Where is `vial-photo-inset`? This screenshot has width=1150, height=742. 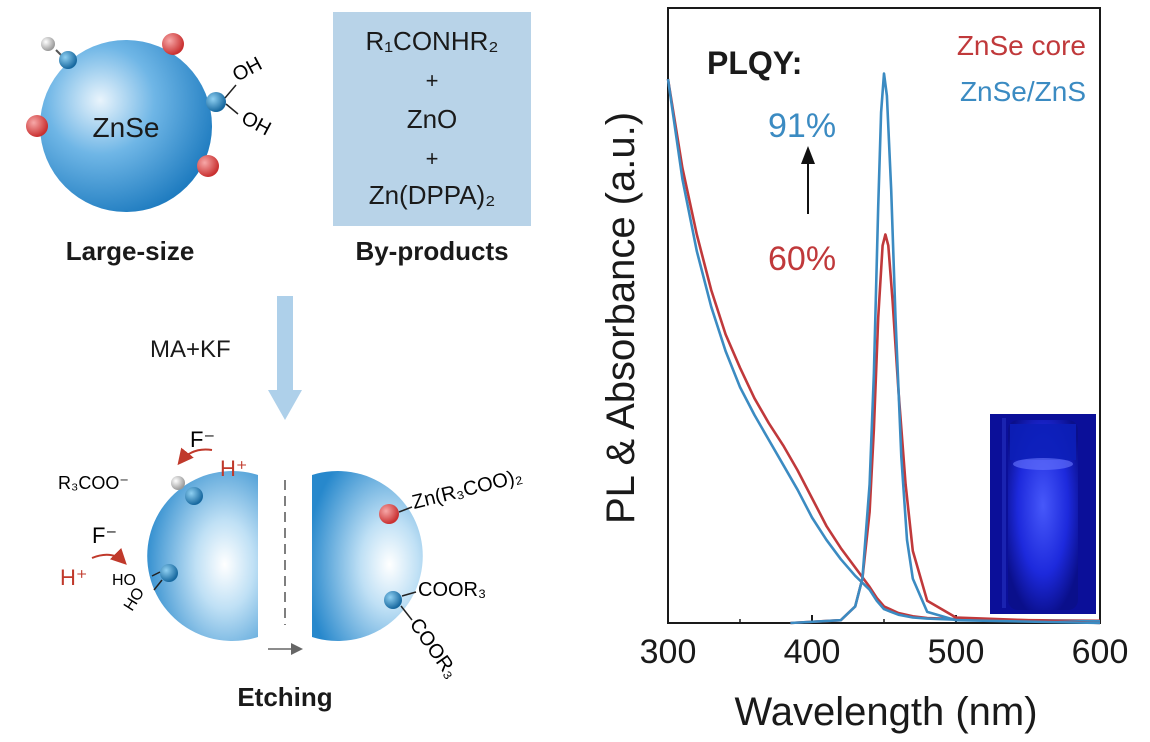 vial-photo-inset is located at coordinates (1043, 514).